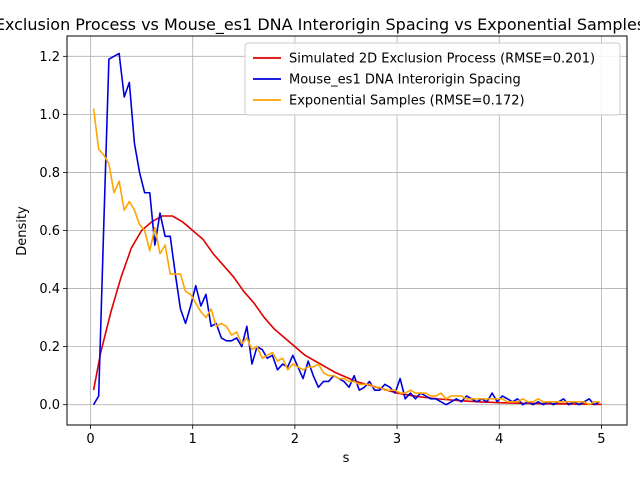 This screenshot has height=480, width=640. I want to click on y-tick-label: 1.0, so click(49, 115).